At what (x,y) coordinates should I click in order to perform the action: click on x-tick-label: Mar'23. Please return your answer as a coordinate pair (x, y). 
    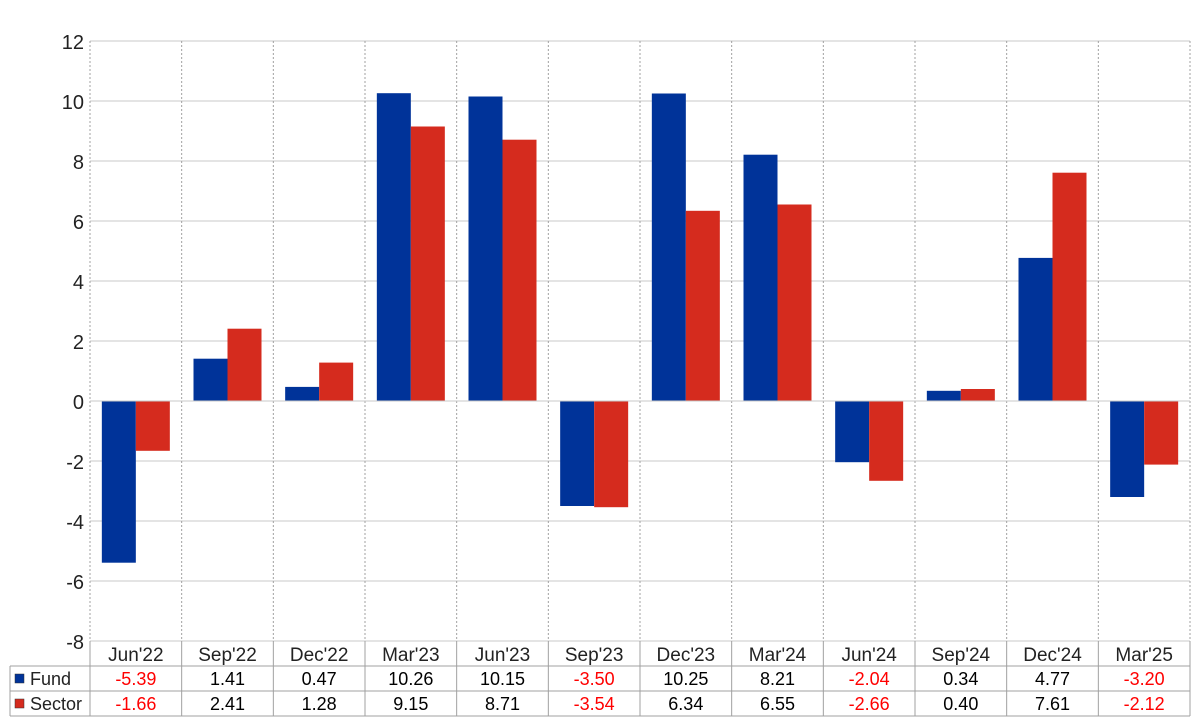
    Looking at the image, I should click on (410, 655).